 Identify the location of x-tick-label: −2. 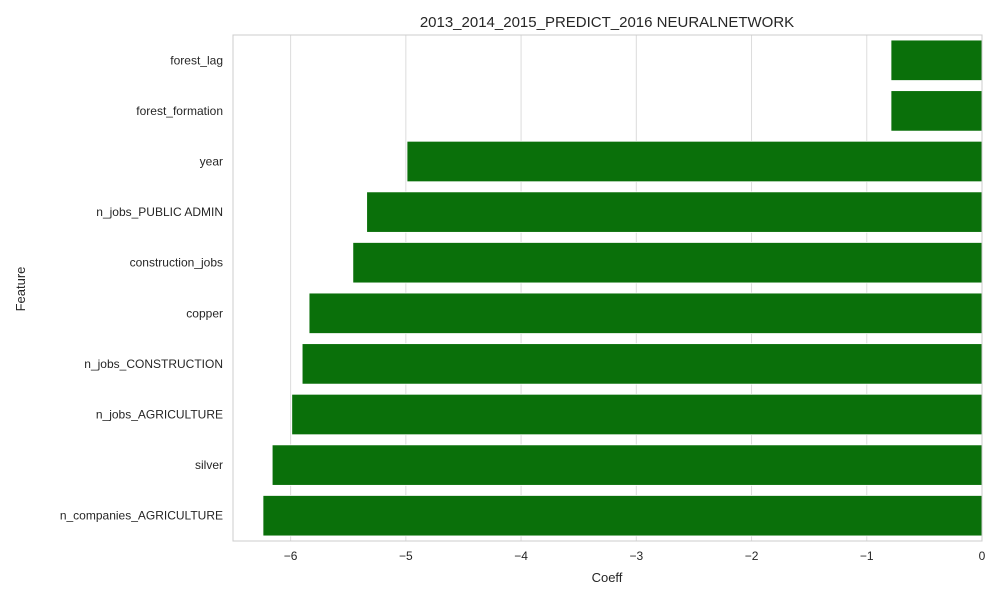
(752, 556).